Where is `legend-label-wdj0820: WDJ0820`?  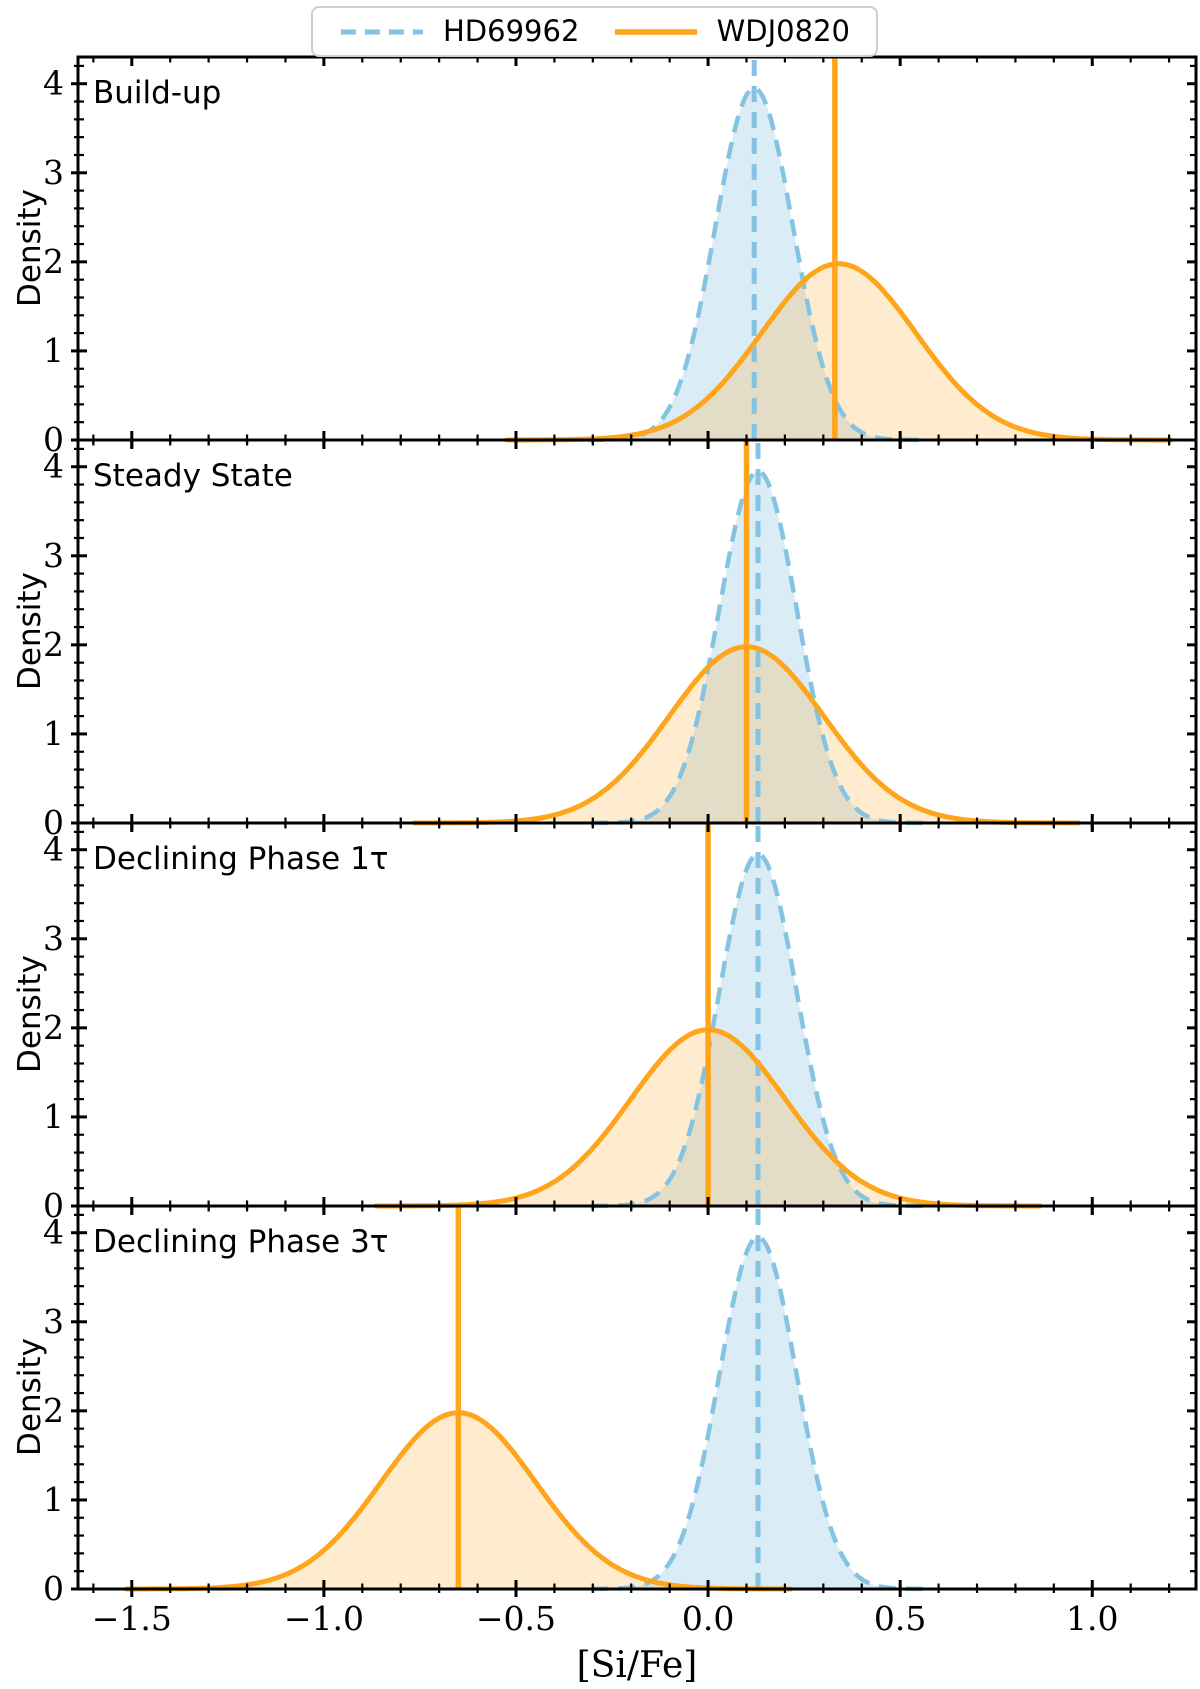 legend-label-wdj0820: WDJ0820 is located at coordinates (783, 31).